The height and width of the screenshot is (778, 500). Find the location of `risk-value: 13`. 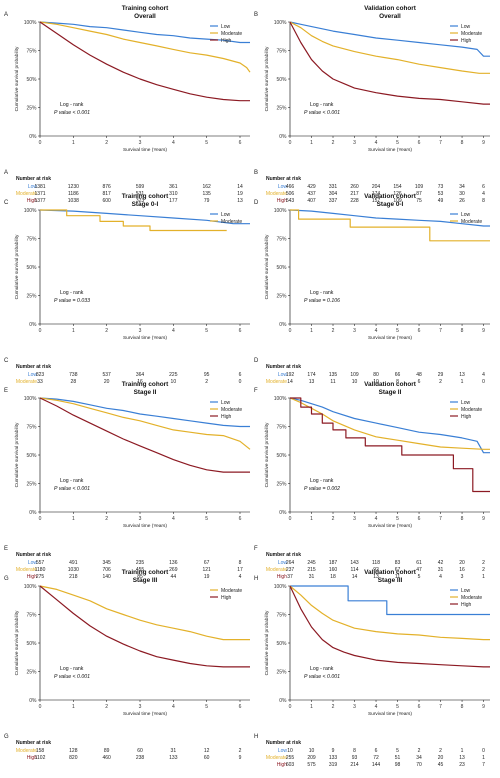

risk-value: 13 is located at coordinates (462, 375).